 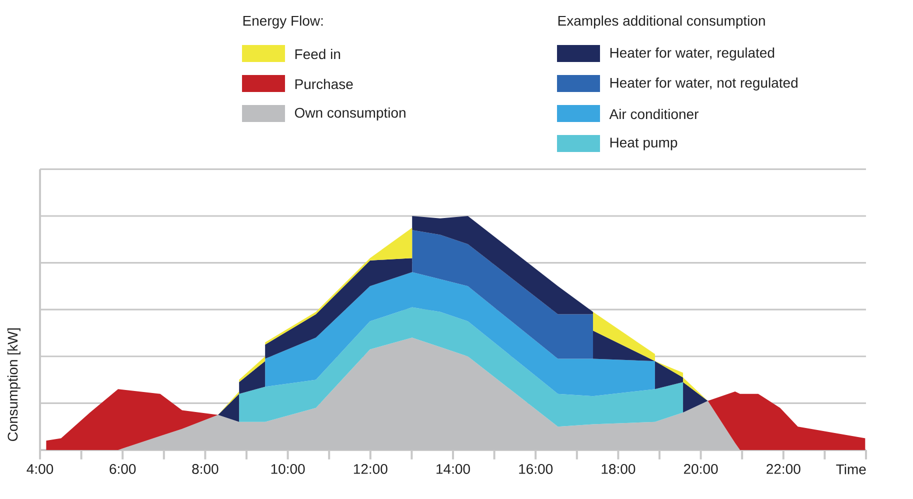 What do you see at coordinates (317, 54) in the screenshot?
I see `legend-label: Feed in` at bounding box center [317, 54].